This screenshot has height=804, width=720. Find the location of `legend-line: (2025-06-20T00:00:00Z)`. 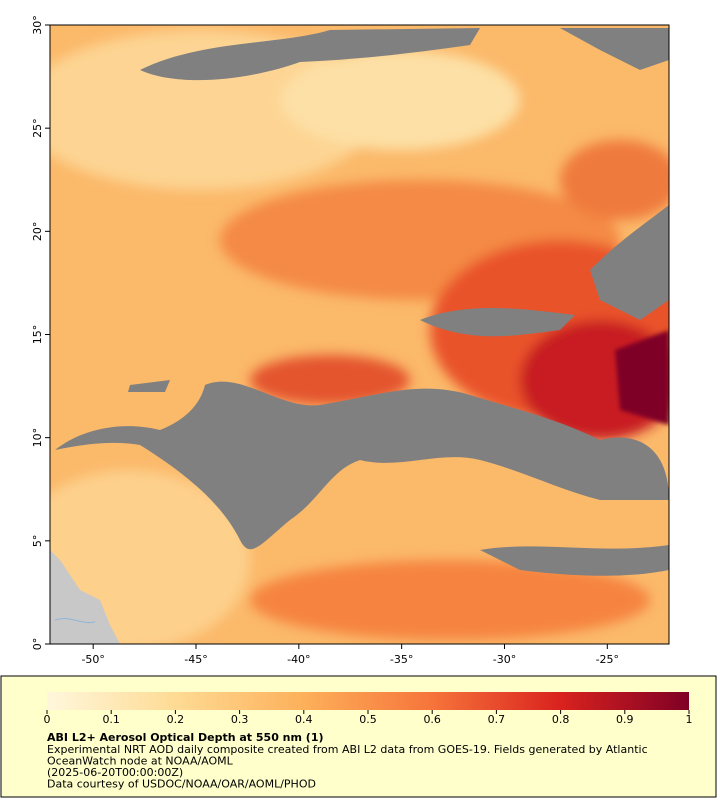

legend-line: (2025-06-20T00:00:00Z) is located at coordinates (115, 772).